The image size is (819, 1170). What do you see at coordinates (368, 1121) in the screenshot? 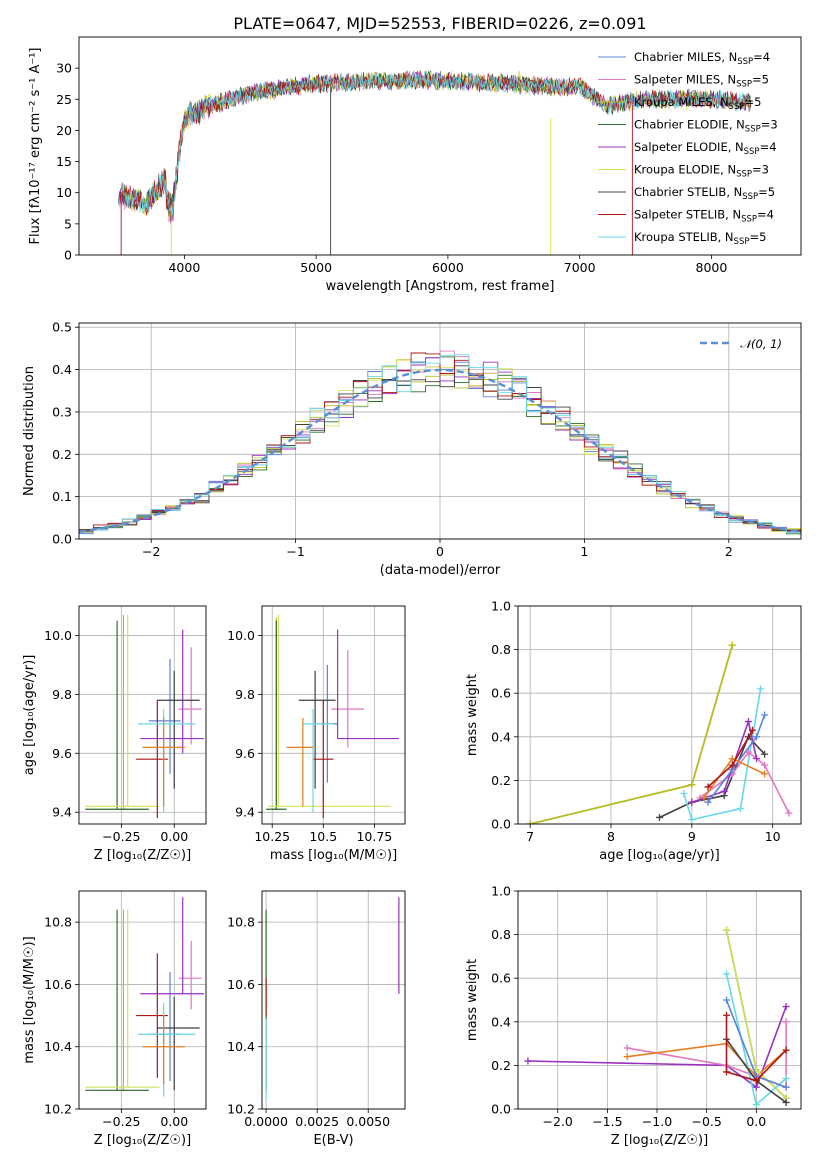
I see `x-tick-label: 0.0050` at bounding box center [368, 1121].